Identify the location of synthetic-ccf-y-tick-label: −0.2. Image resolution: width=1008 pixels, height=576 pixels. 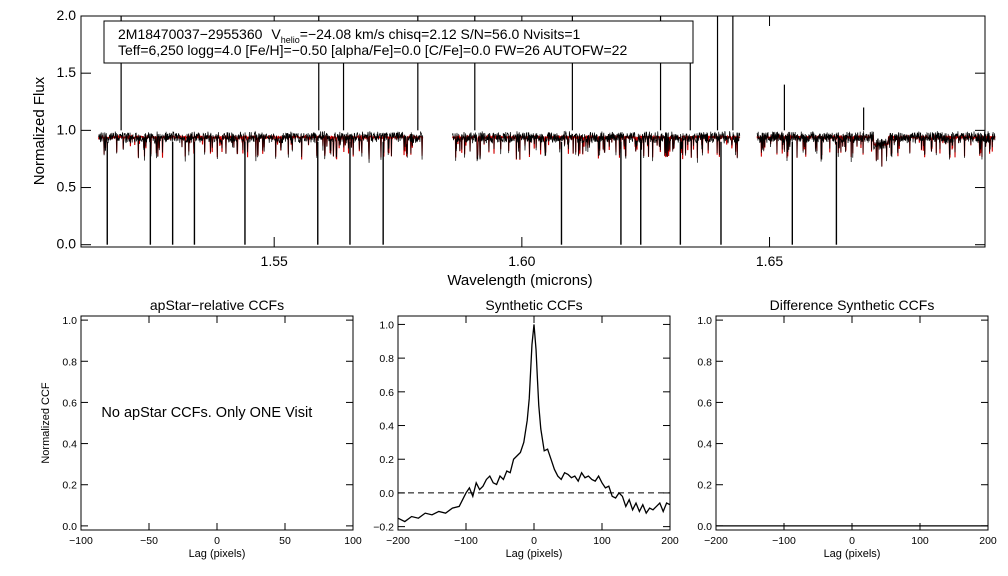
(383, 528).